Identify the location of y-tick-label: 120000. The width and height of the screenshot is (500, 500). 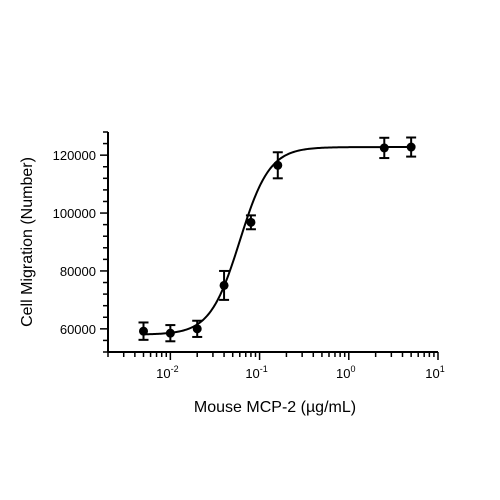
(74, 155).